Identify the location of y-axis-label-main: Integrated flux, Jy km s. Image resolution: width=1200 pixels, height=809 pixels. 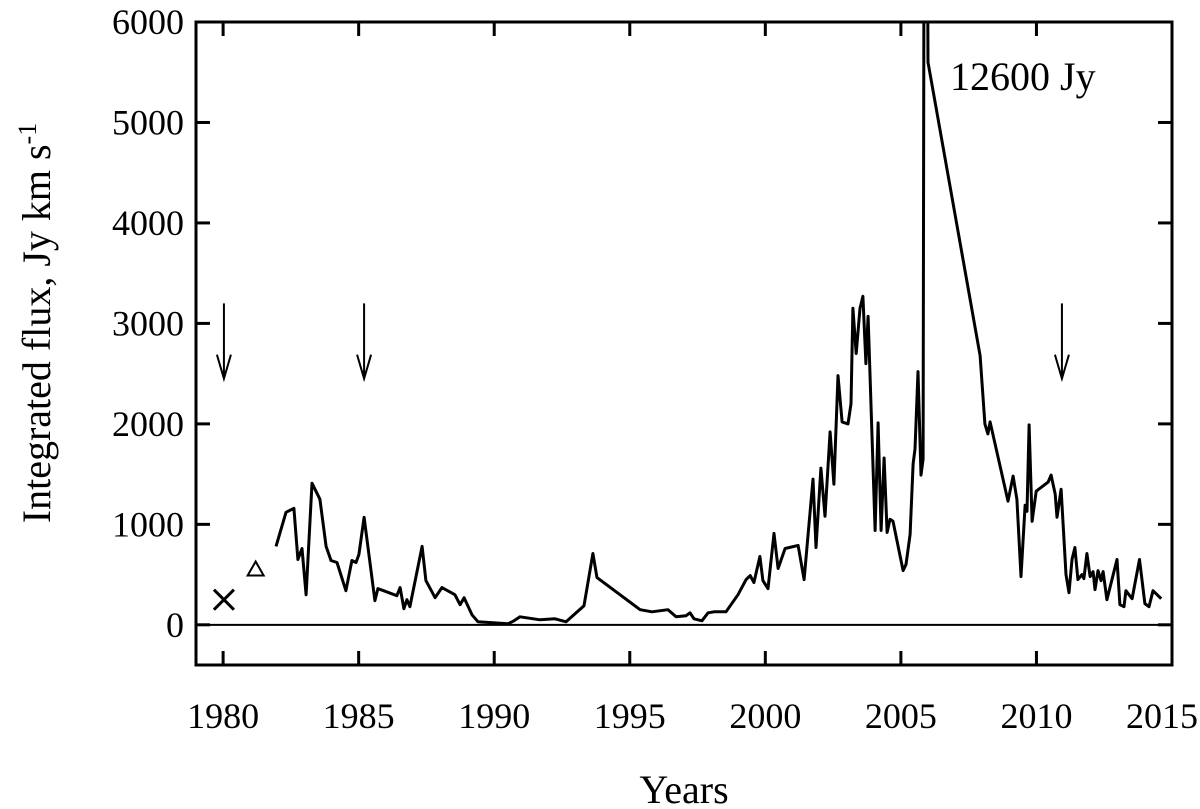
(36, 333).